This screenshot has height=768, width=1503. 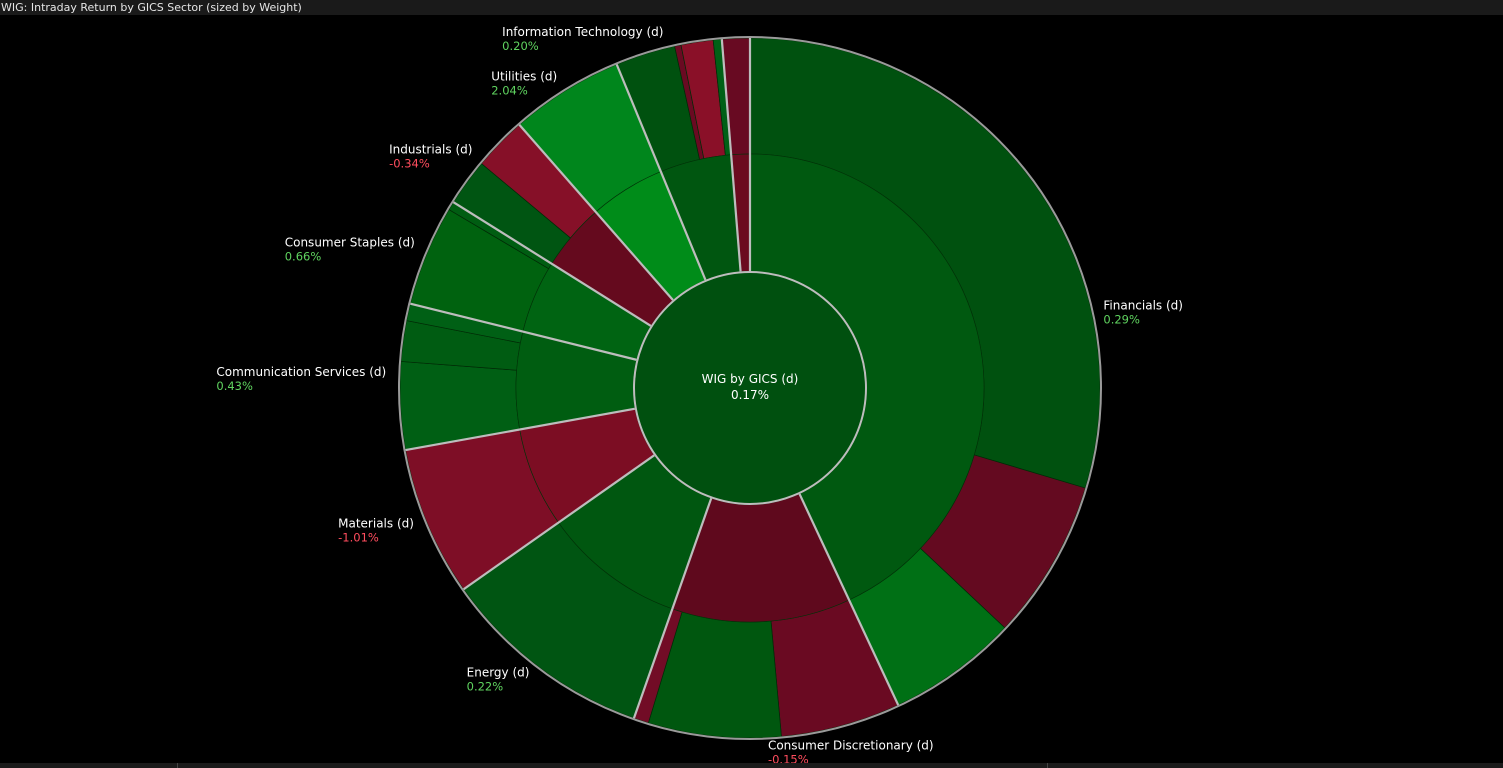 I want to click on sector-label: Energy (d), so click(x=498, y=673).